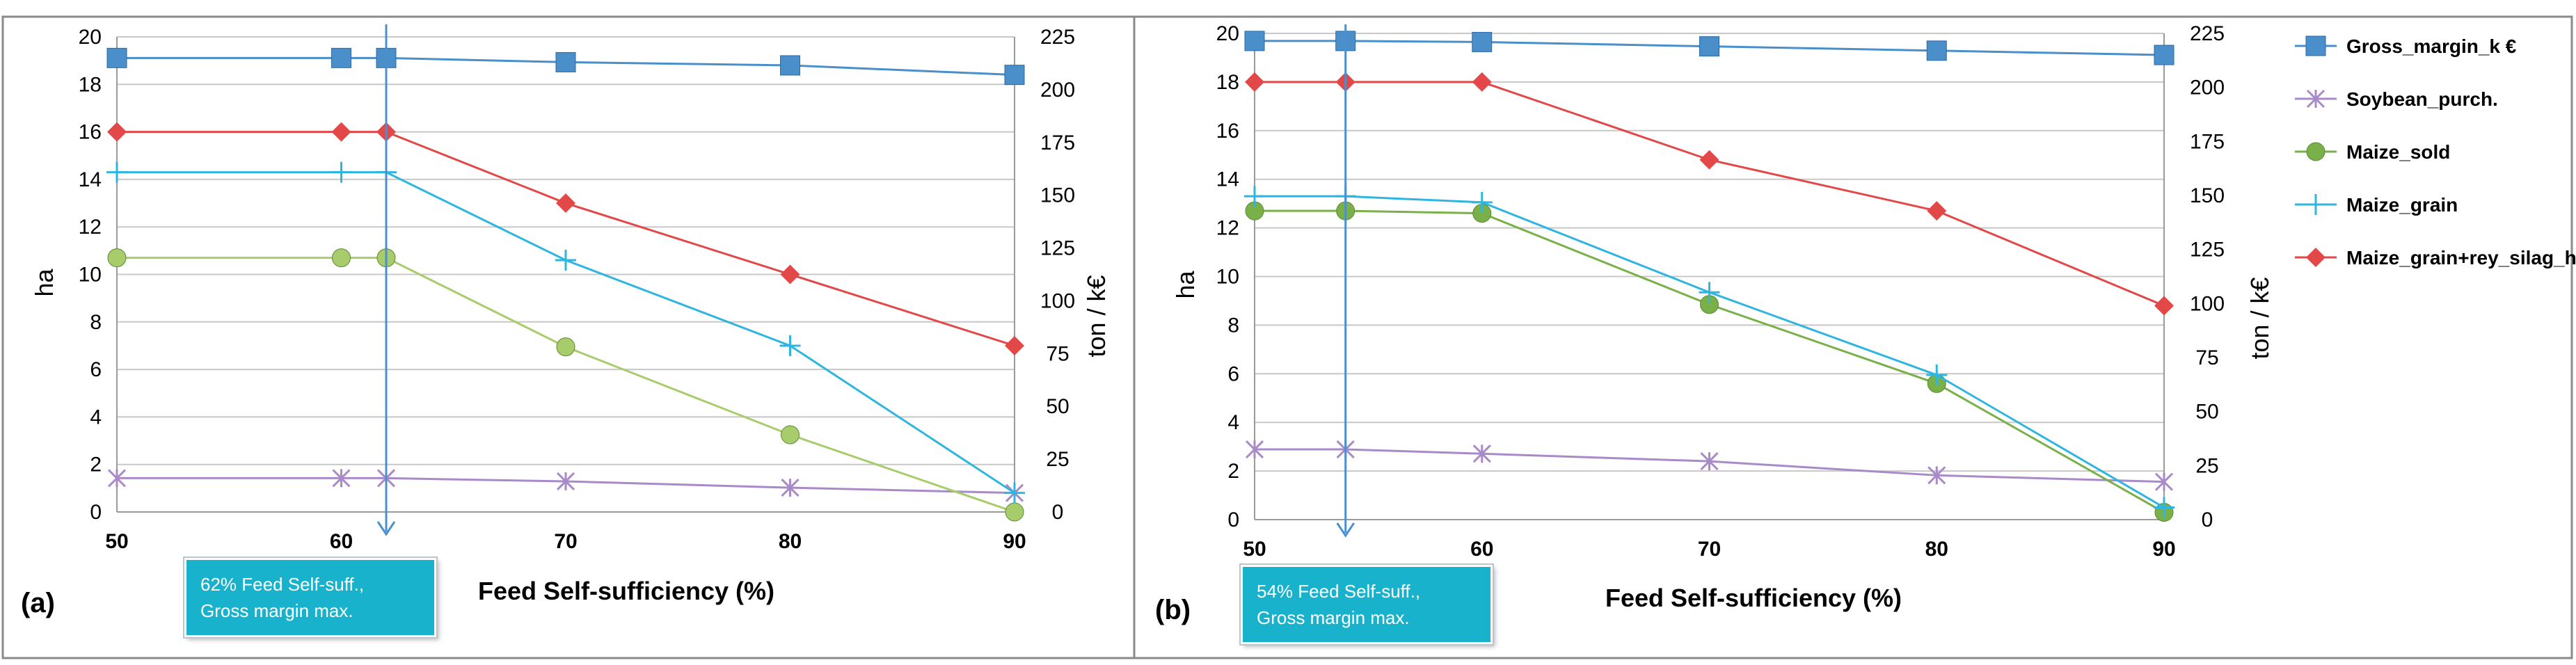  Describe the element at coordinates (1058, 512) in the screenshot. I see `panel-a-y2-tick-label: 0` at that location.